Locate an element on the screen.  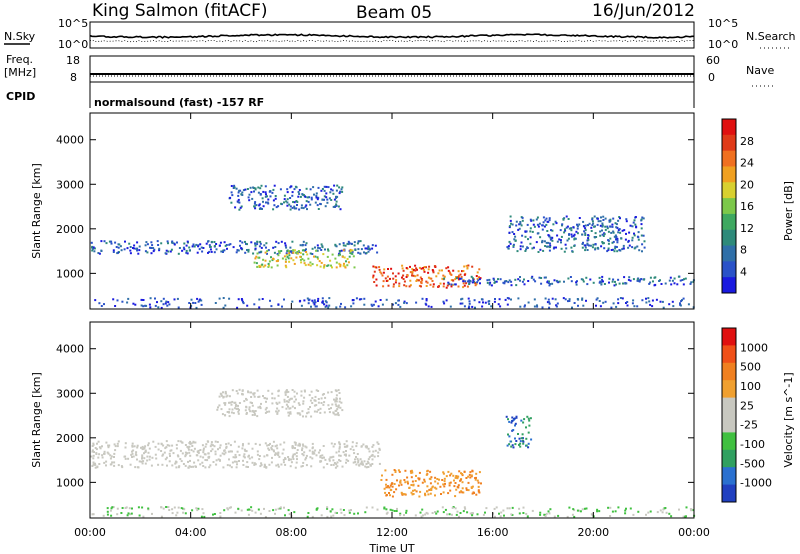
y-tick-label: 3000 is located at coordinates (70, 184).